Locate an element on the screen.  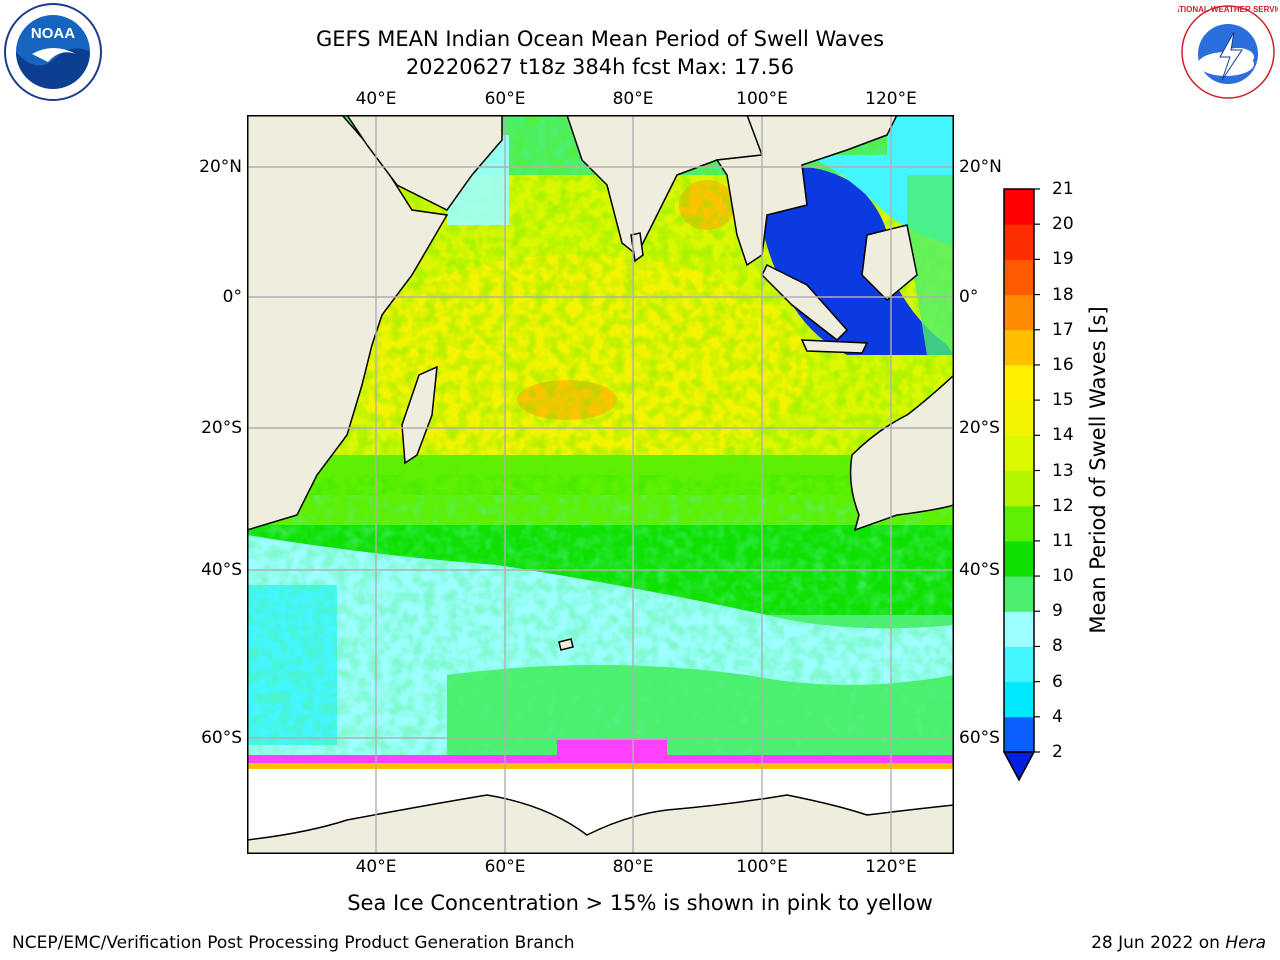
noaa-logo: NOAA is located at coordinates (53, 52).